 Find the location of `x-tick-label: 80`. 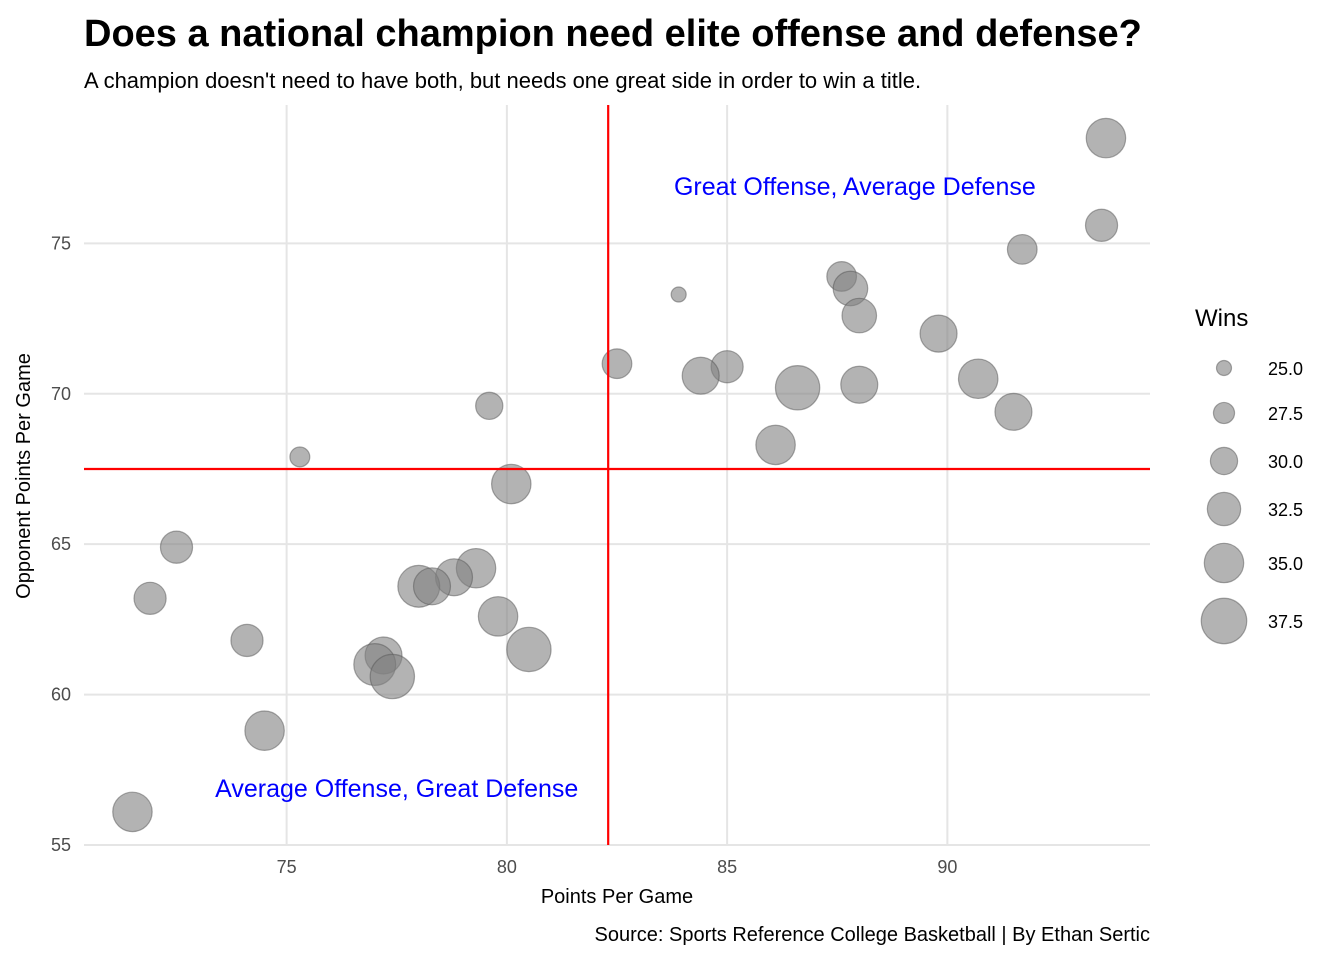

x-tick-label: 80 is located at coordinates (507, 867).